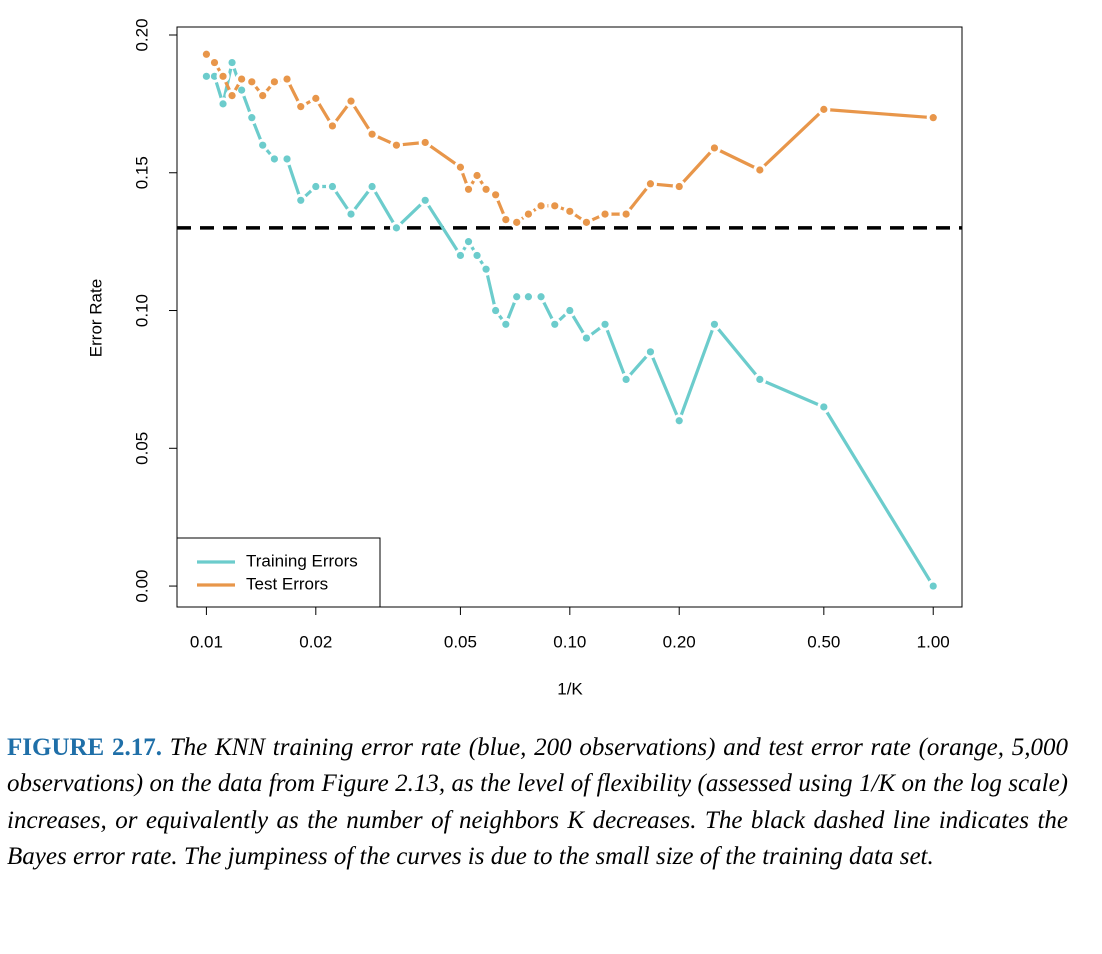  Describe the element at coordinates (278, 572) in the screenshot. I see `legend-box` at that location.